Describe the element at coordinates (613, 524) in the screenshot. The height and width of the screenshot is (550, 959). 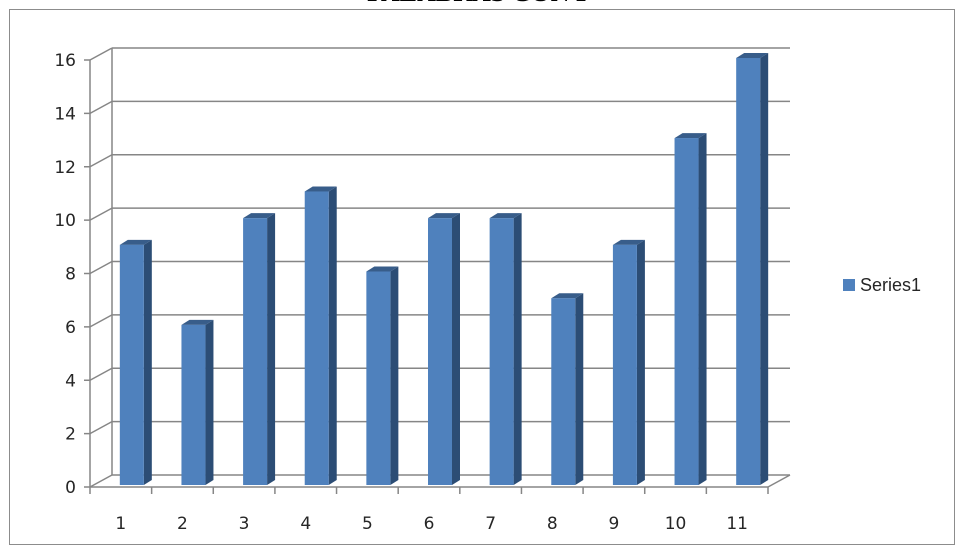
I see `x-tick-label: 9` at that location.